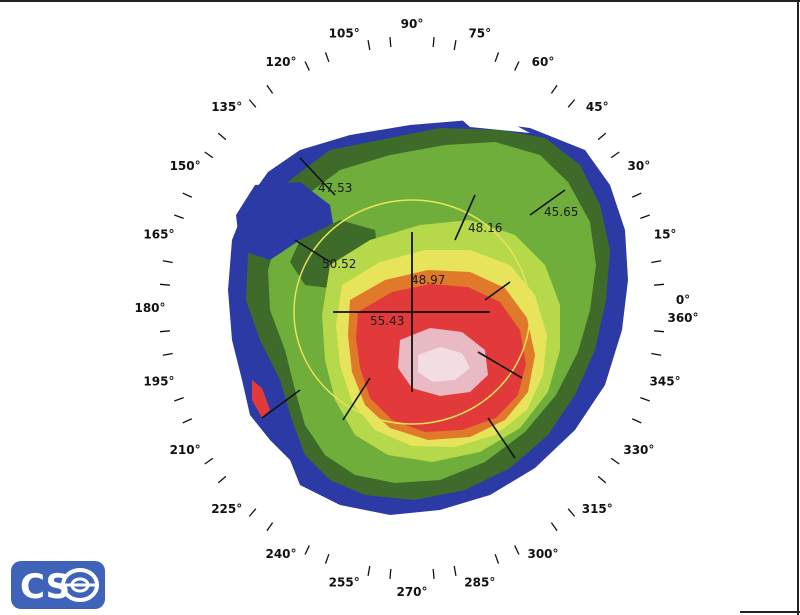 This screenshot has width=800, height=615. I want to click on degree-label: 165°, so click(158, 234).